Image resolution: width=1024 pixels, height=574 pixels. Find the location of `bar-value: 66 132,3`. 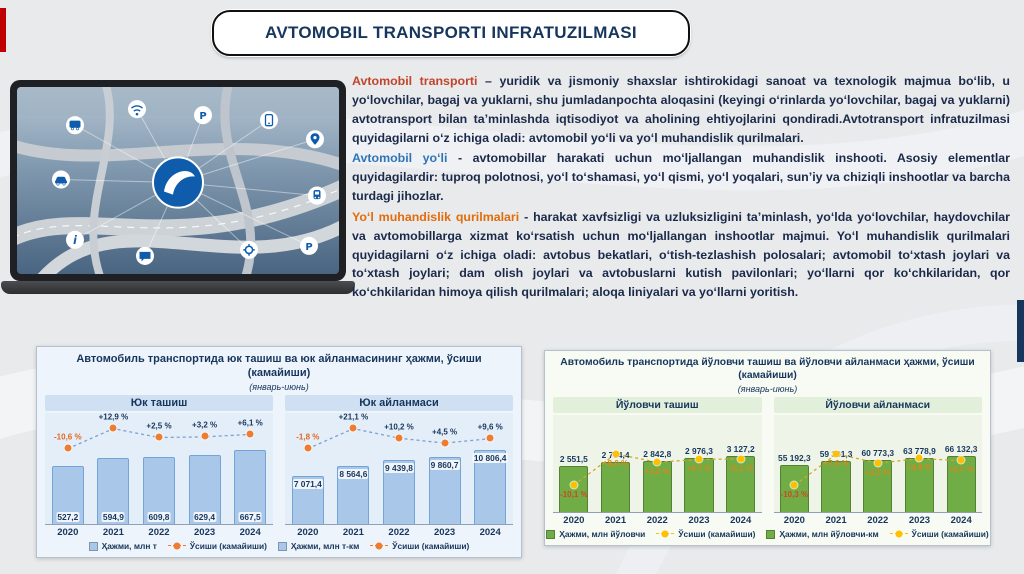

bar-value: 66 132,3 is located at coordinates (961, 448).